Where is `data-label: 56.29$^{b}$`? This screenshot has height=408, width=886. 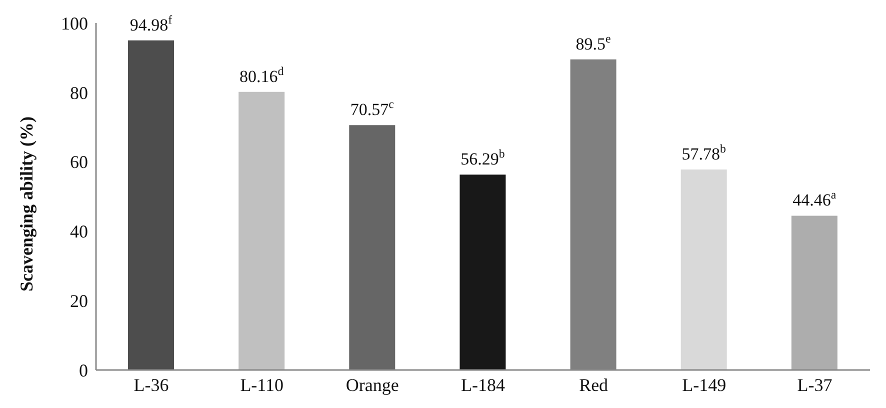 data-label: 56.29$^{b}$ is located at coordinates (482, 157).